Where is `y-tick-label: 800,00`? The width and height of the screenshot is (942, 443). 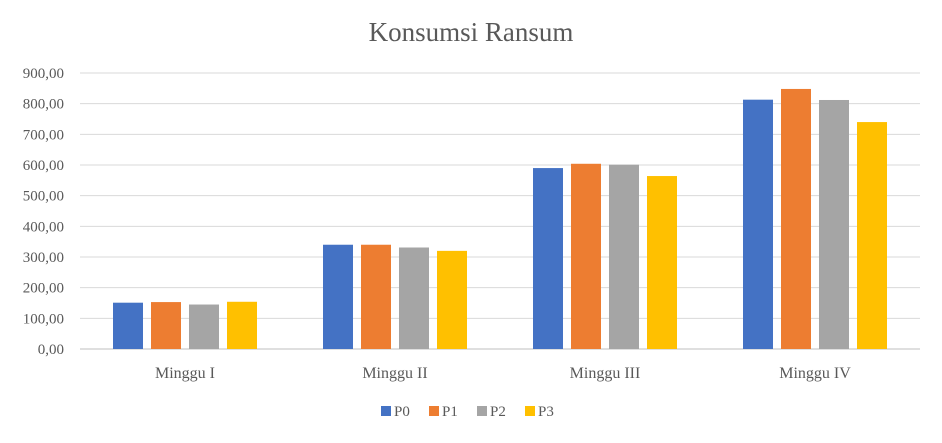
y-tick-label: 800,00 is located at coordinates (43, 105).